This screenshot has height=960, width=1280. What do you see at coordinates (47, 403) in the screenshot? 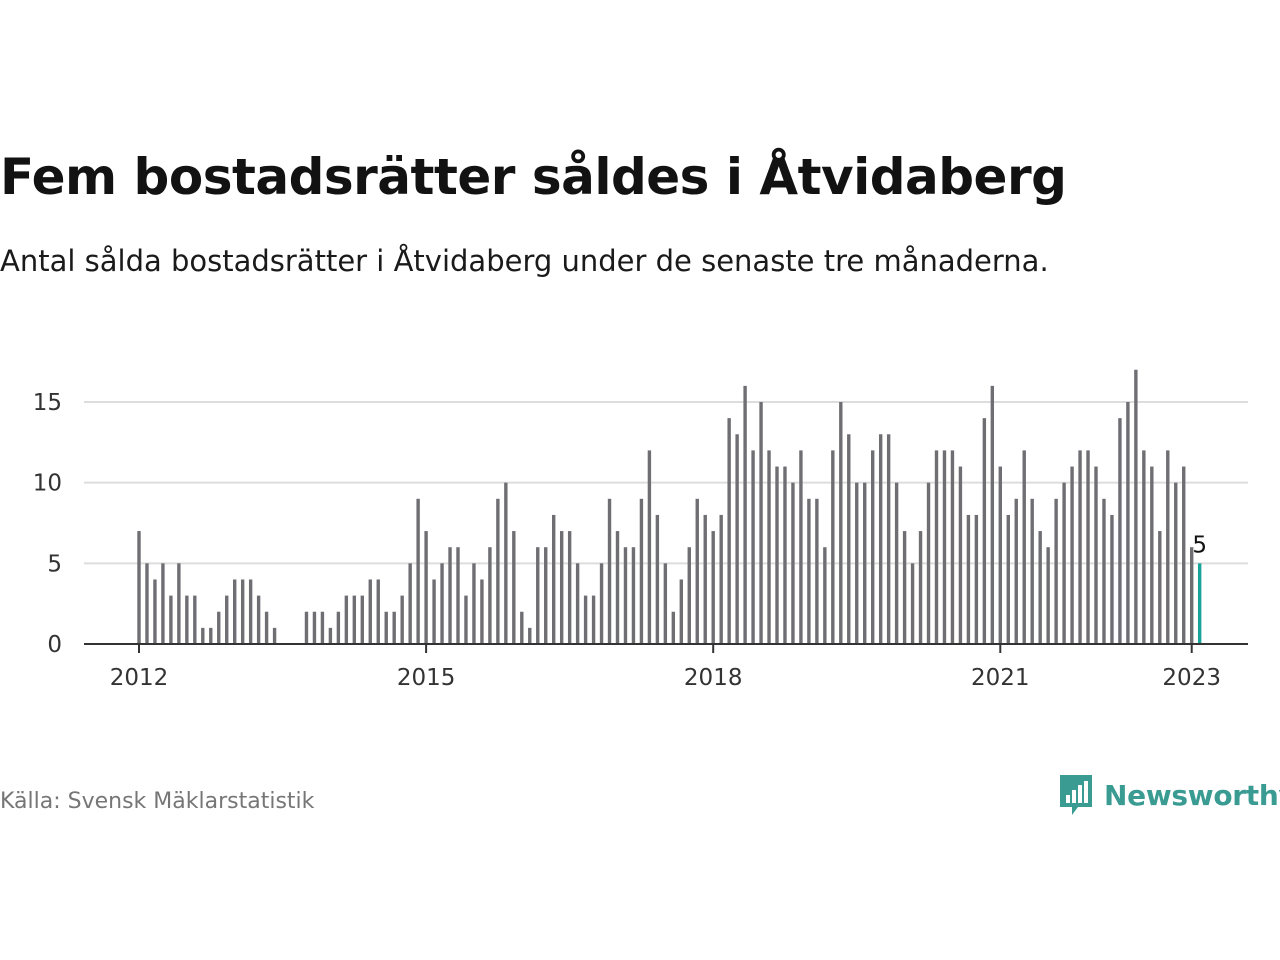
I see `y-tick-label: 15` at bounding box center [47, 403].